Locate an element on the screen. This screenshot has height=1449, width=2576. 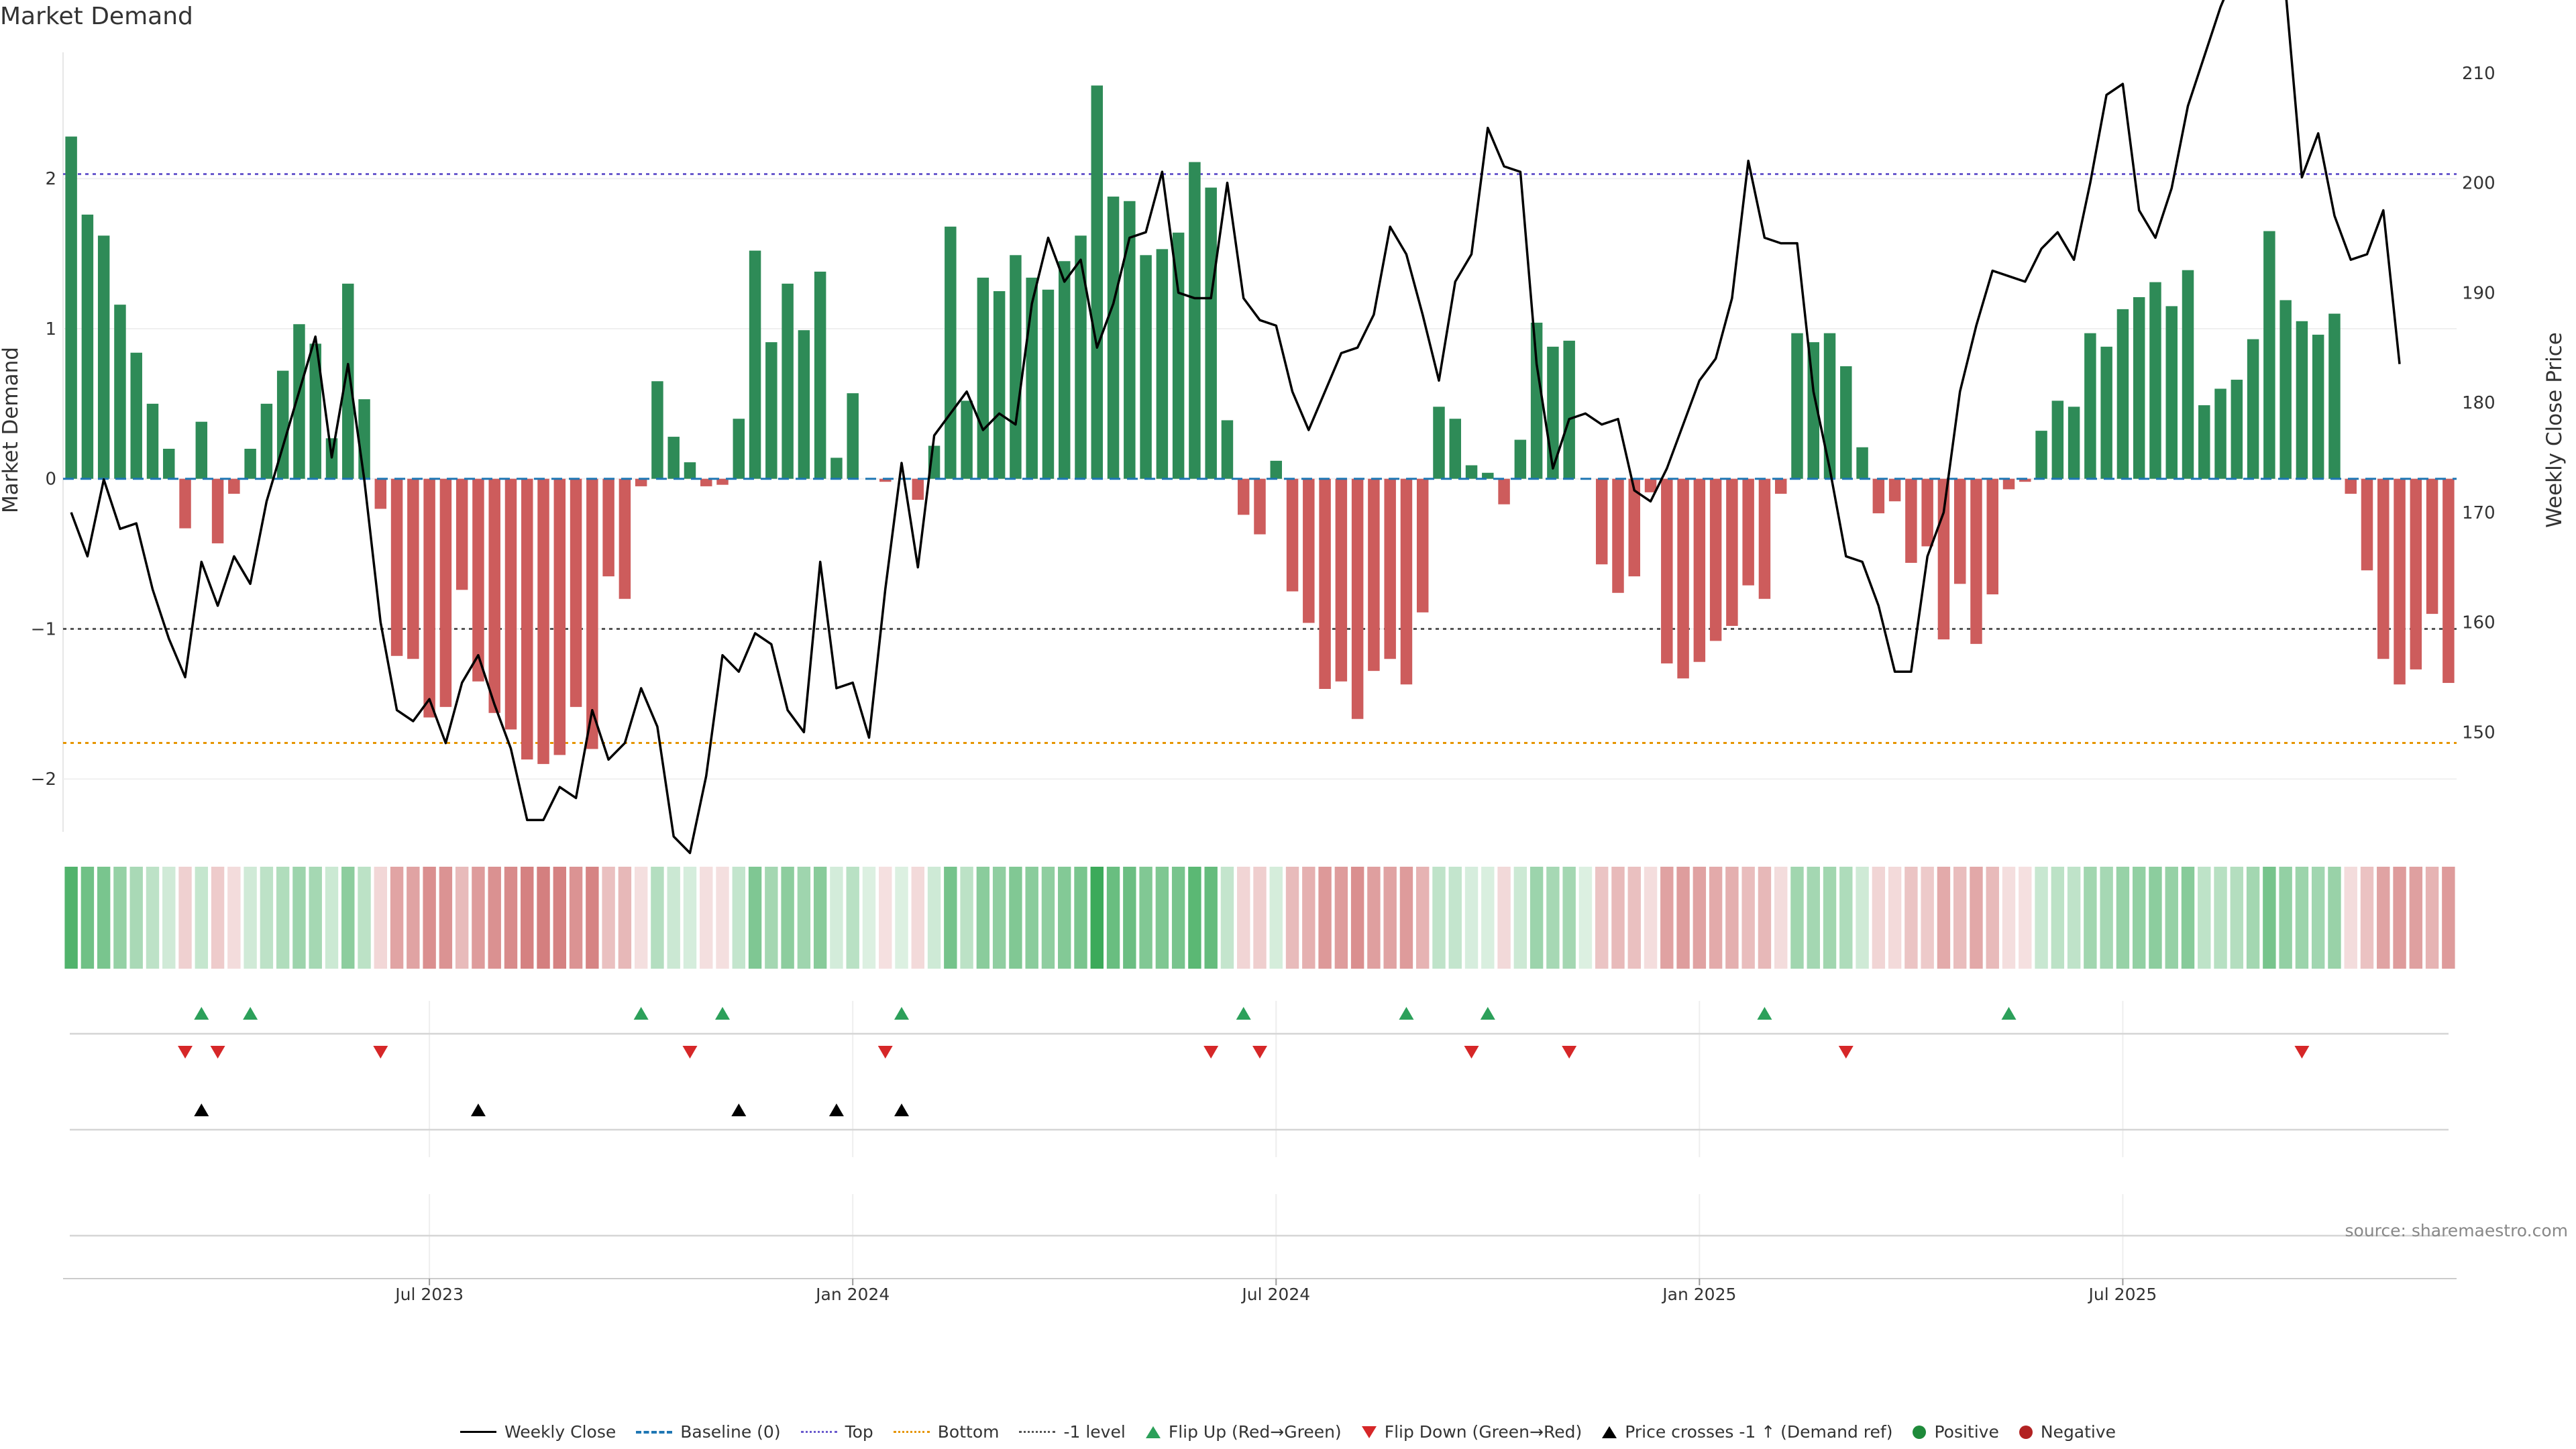
y-tick-label-left: −2 is located at coordinates (43, 779).